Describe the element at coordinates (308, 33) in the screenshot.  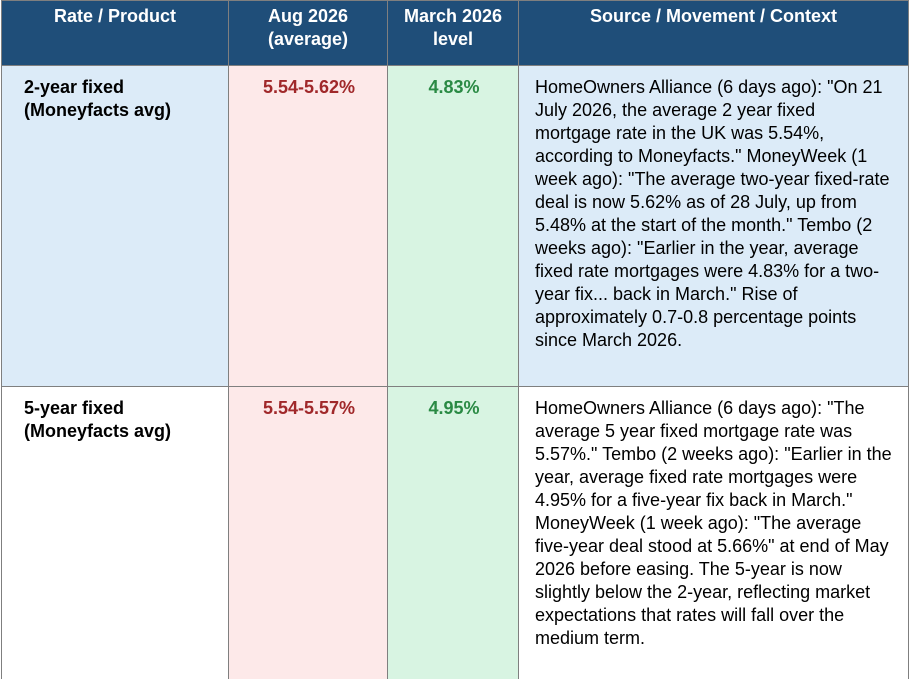
I see `header-cell: Aug 2026 (average)` at that location.